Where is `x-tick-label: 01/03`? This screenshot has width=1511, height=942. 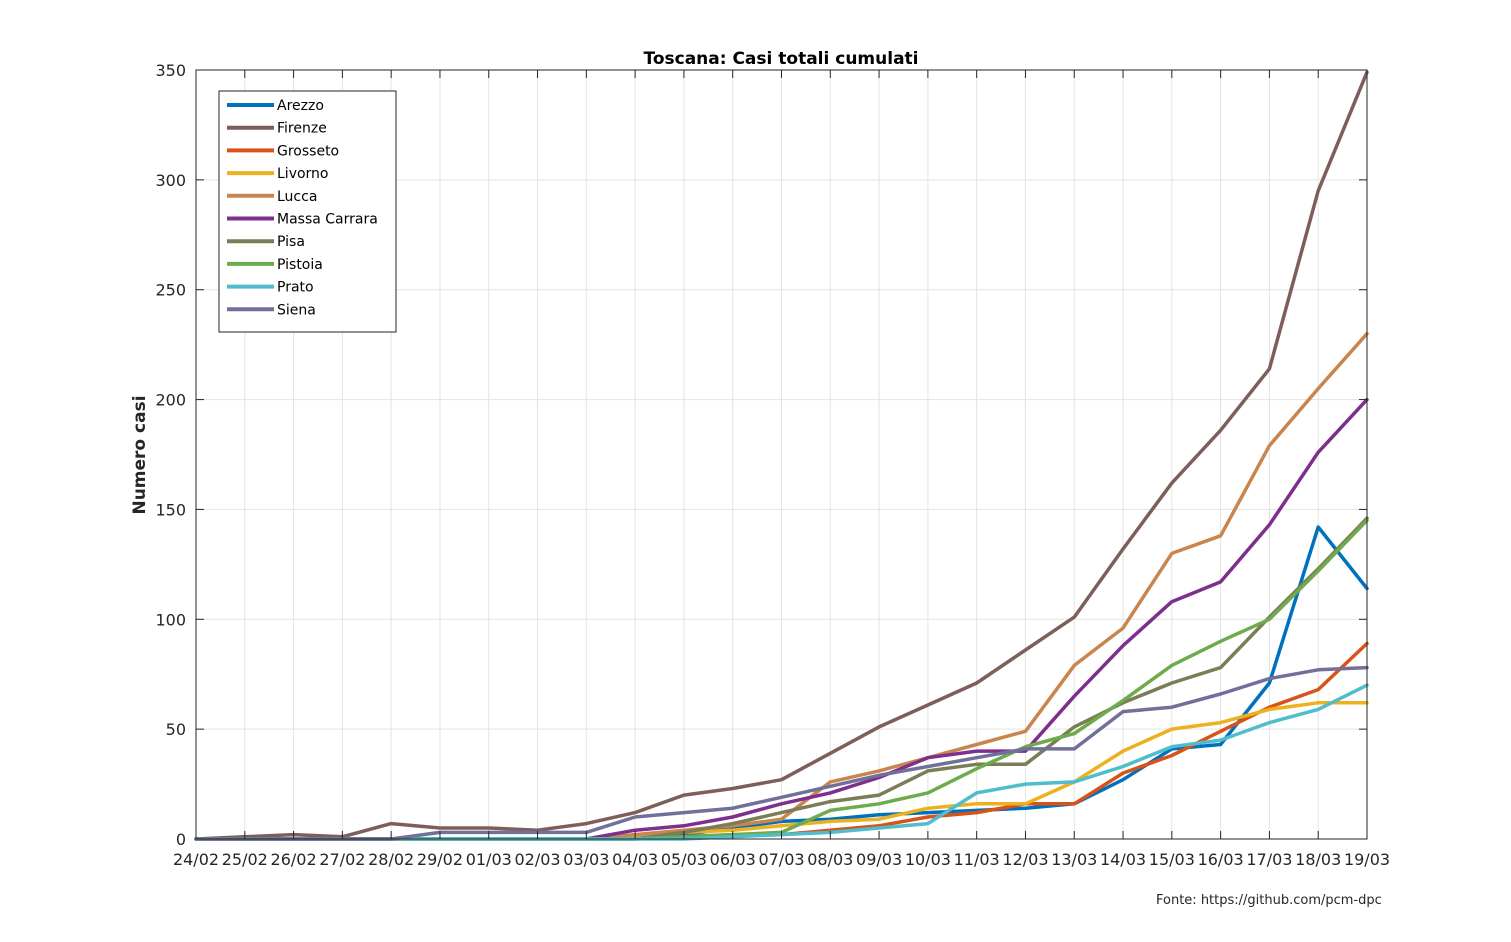 x-tick-label: 01/03 is located at coordinates (489, 859).